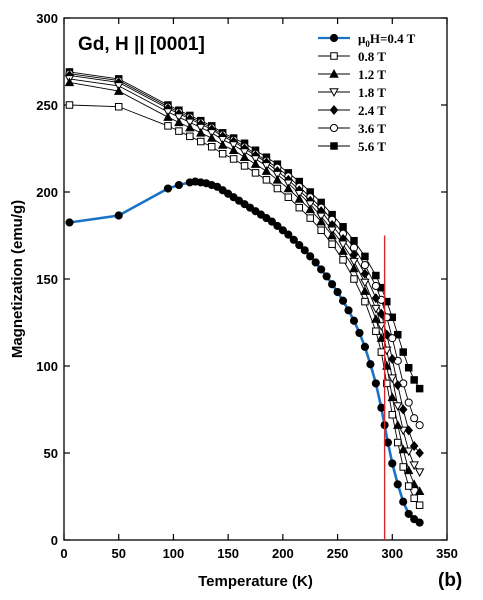 The image size is (483, 600). What do you see at coordinates (174, 553) in the screenshot?
I see `x-tick-label: 100` at bounding box center [174, 553].